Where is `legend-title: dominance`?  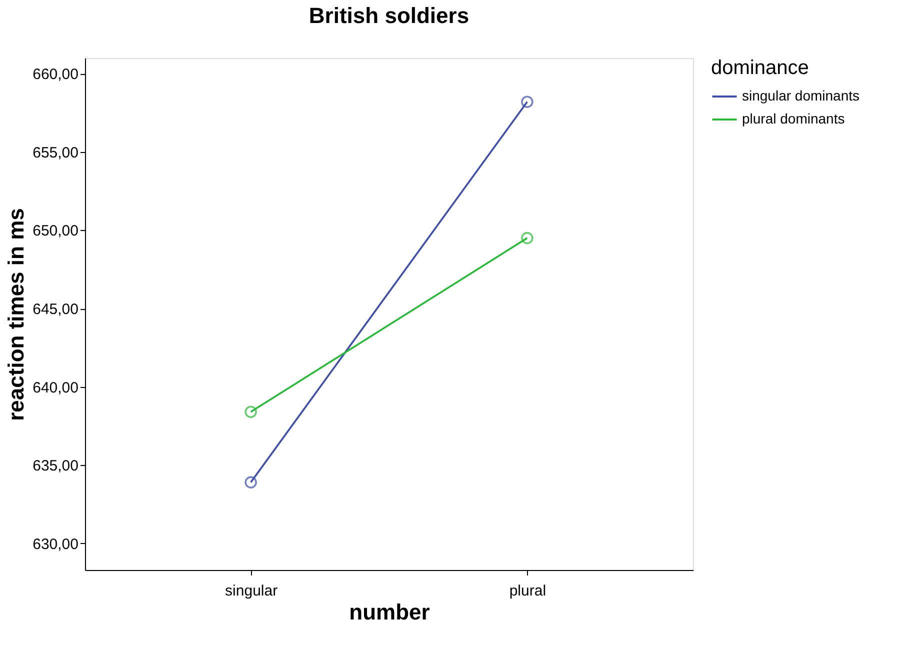 legend-title: dominance is located at coordinates (760, 68).